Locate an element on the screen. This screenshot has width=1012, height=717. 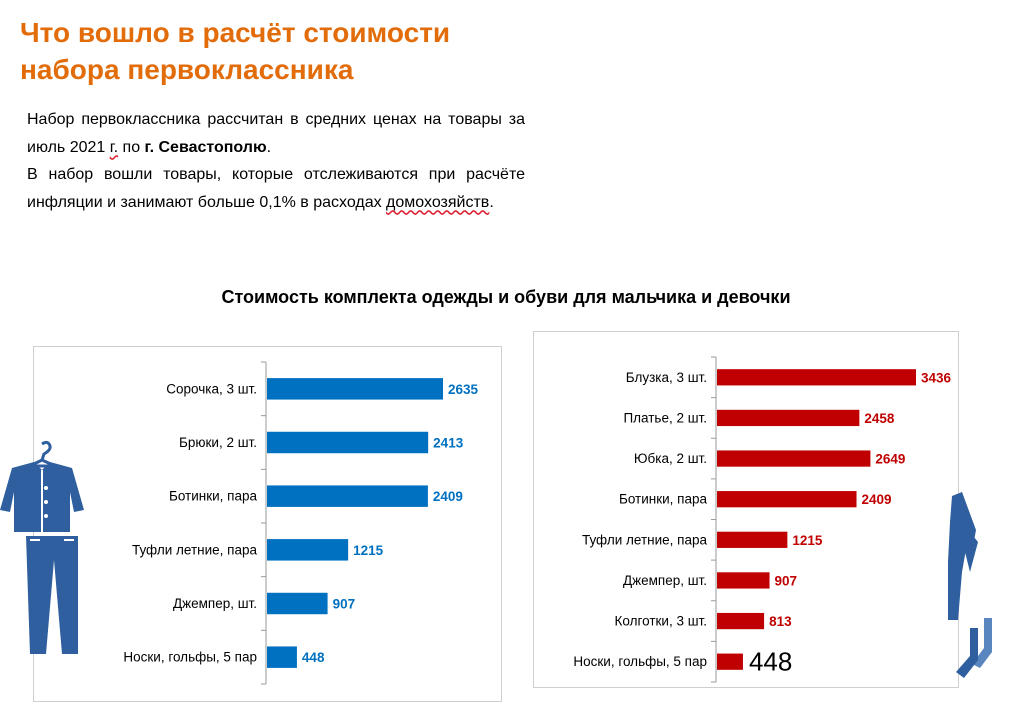
hanger-icon is located at coordinates (42, 454).